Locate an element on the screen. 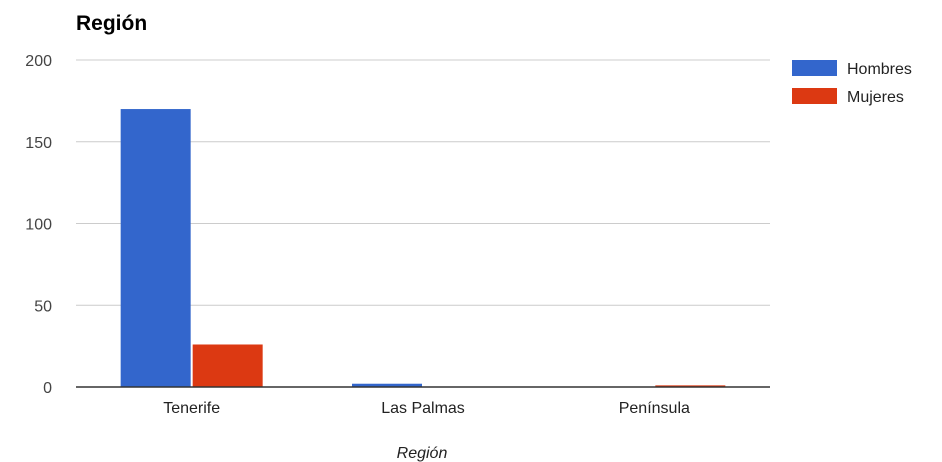 This screenshot has width=942, height=462. legend: Hombres Mujeres is located at coordinates (852, 83).